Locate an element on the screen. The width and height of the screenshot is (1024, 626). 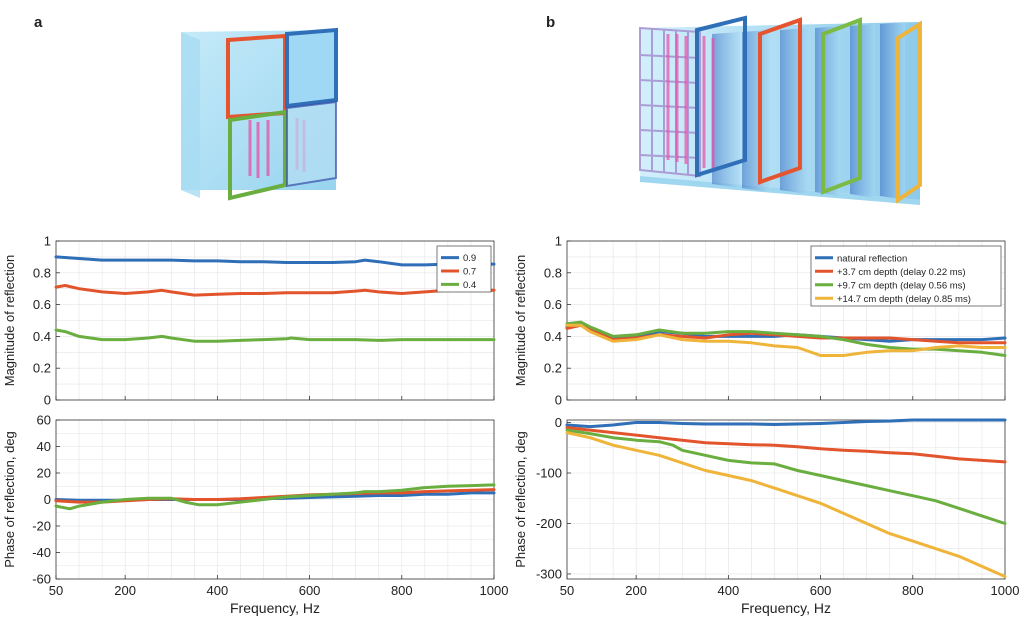
green-frame-b is located at coordinates (841, 106).